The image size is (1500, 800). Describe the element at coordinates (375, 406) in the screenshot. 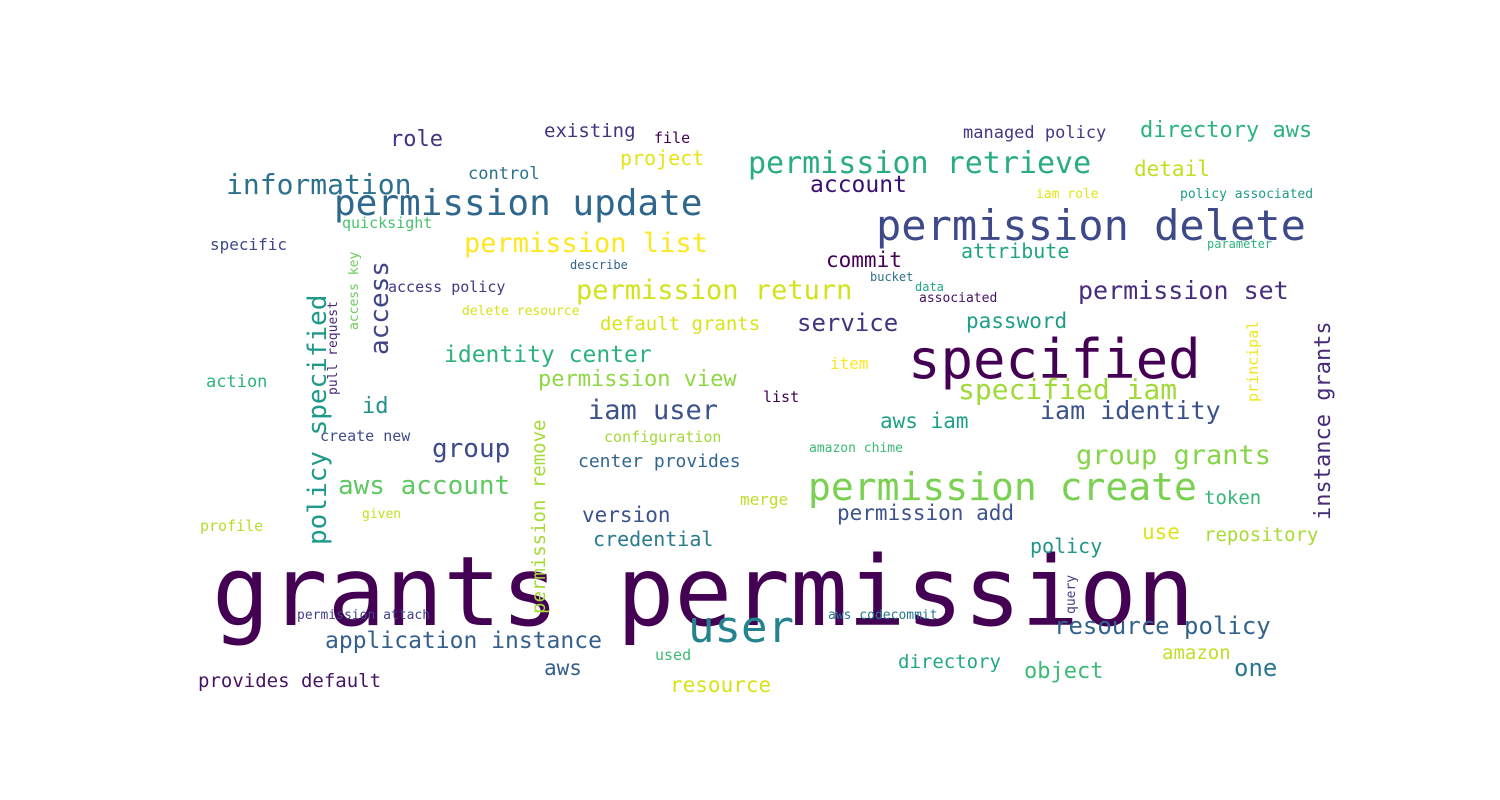

I see `word-id: id` at that location.